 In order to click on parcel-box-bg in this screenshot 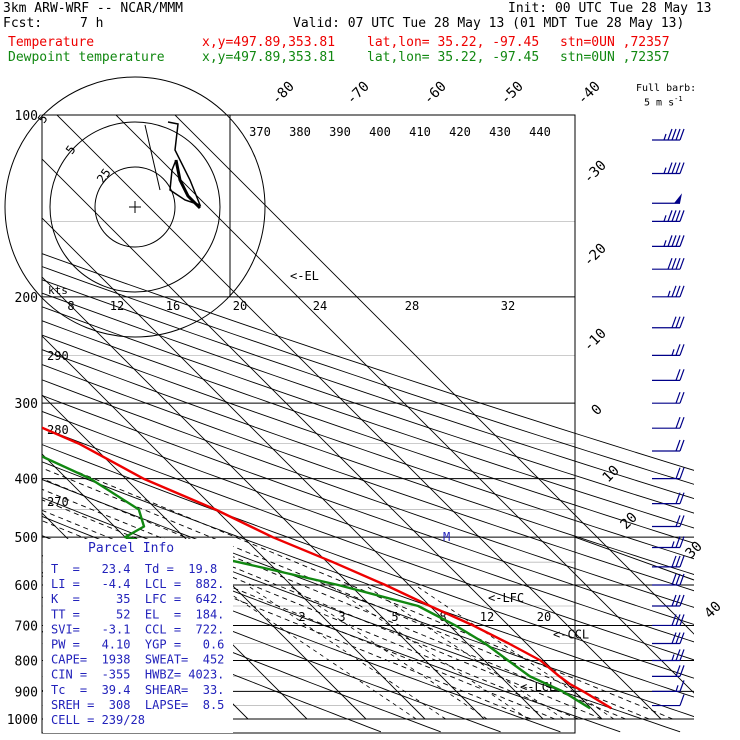, I will do `click(138, 636)`.